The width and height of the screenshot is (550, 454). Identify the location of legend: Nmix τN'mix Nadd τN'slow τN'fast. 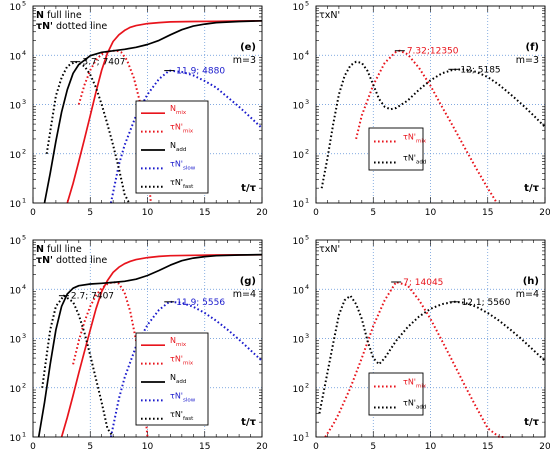
(172, 379).